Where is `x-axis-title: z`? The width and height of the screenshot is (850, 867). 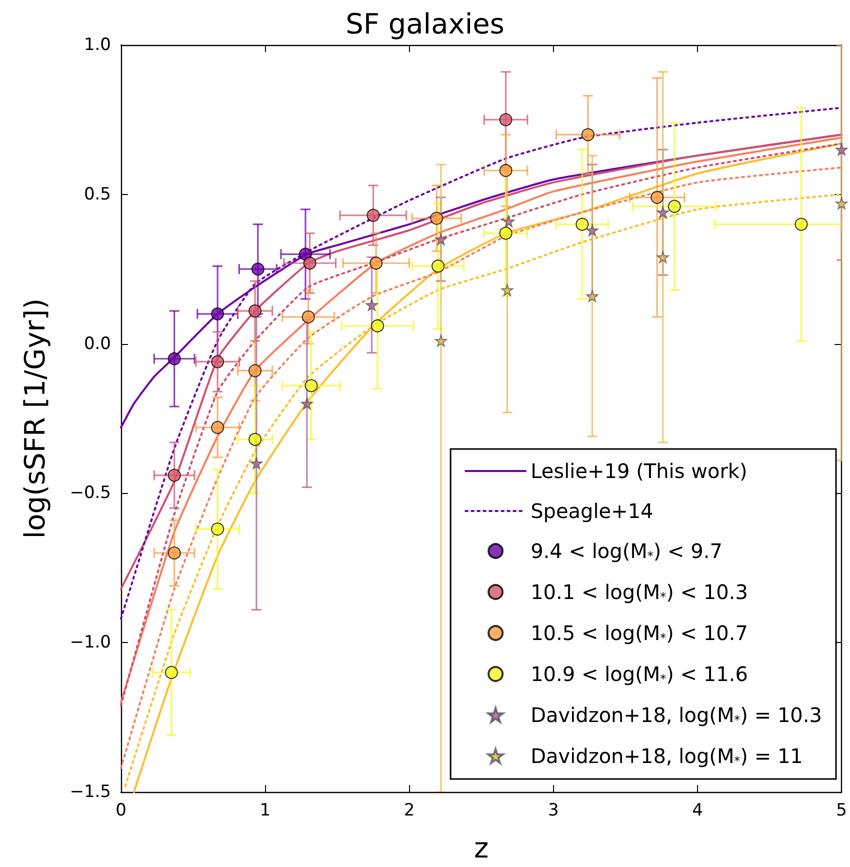
x-axis-title: z is located at coordinates (481, 848).